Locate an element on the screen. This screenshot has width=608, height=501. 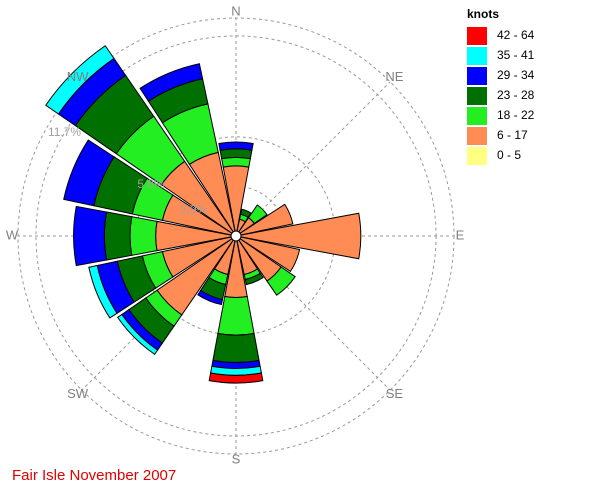
direction-label: N is located at coordinates (235, 10).